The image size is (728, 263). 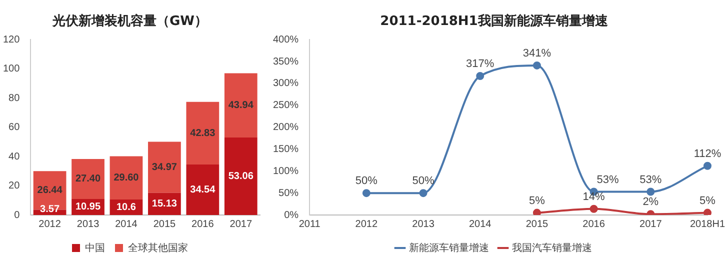 What do you see at coordinates (286, 149) in the screenshot?
I see `y-tick-label: 150%` at bounding box center [286, 149].